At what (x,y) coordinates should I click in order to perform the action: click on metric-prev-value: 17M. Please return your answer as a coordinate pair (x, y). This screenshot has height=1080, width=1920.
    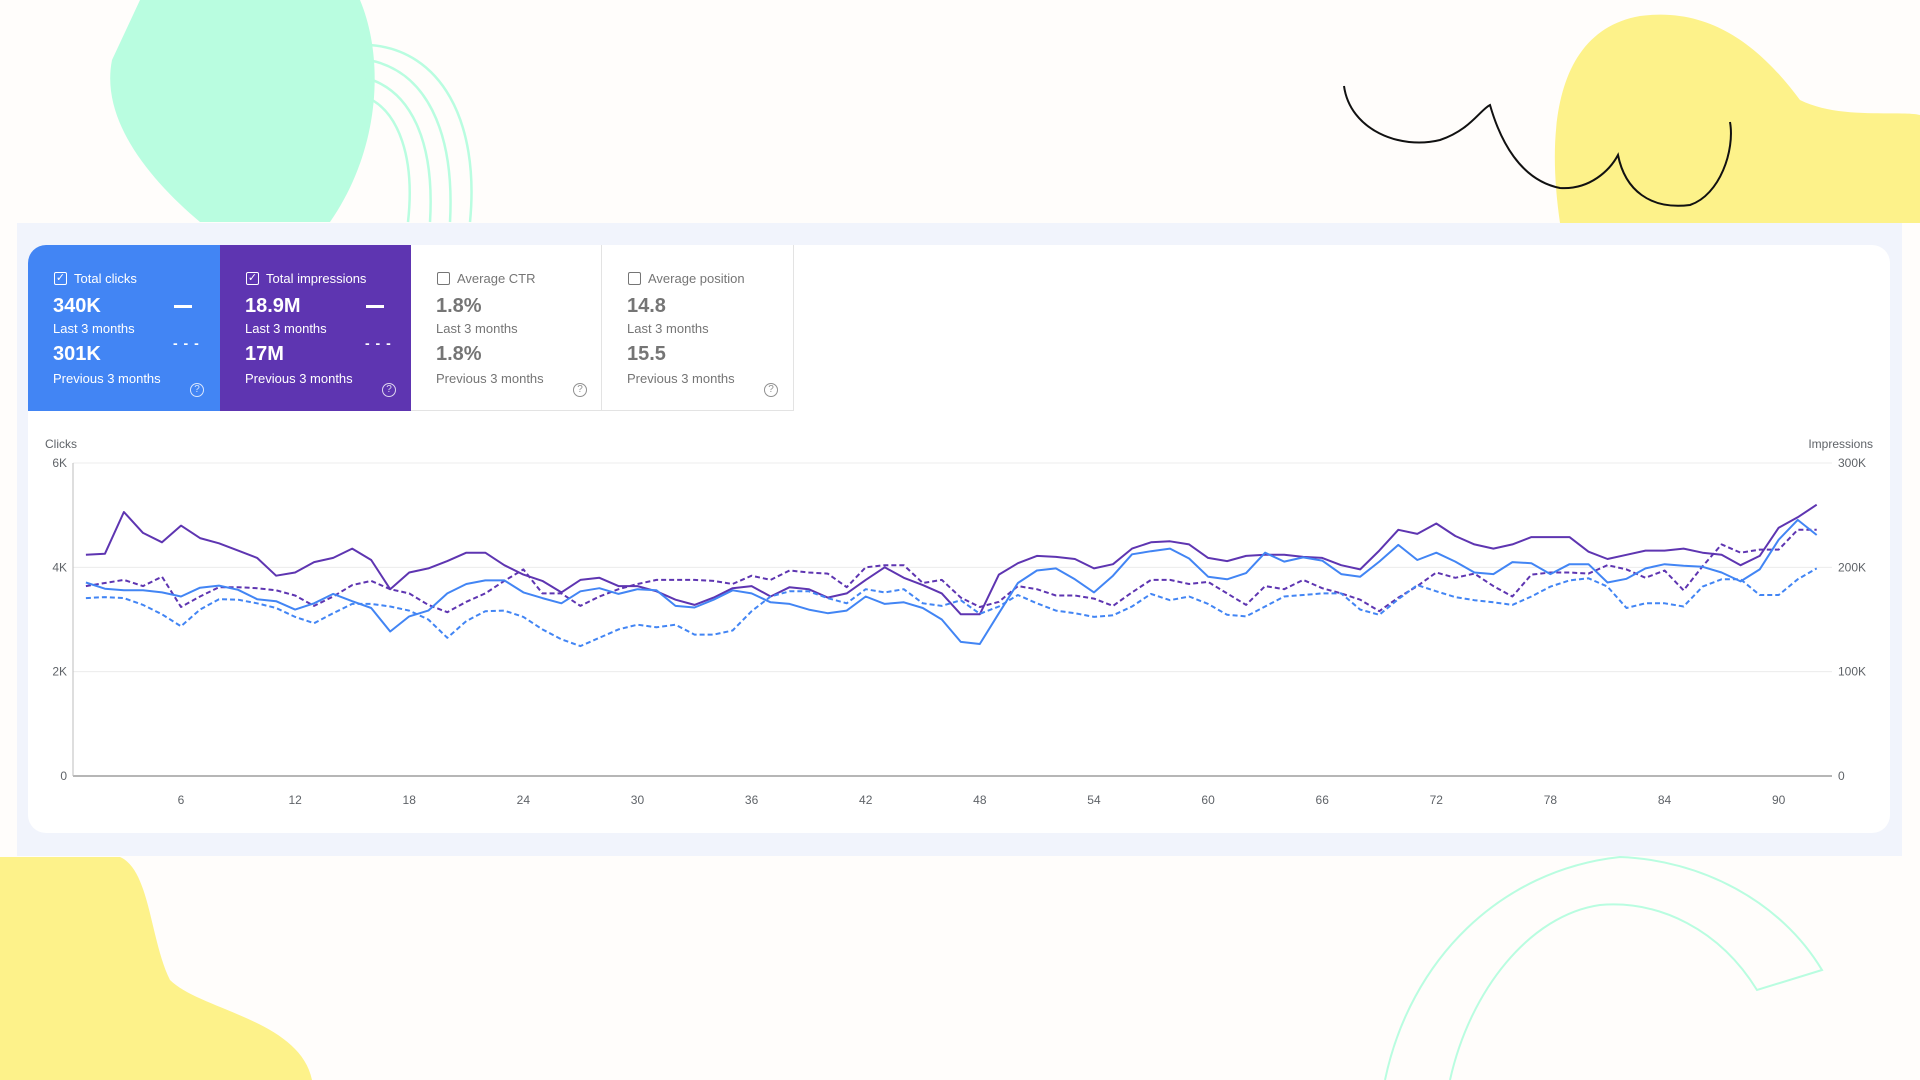
    Looking at the image, I should click on (264, 354).